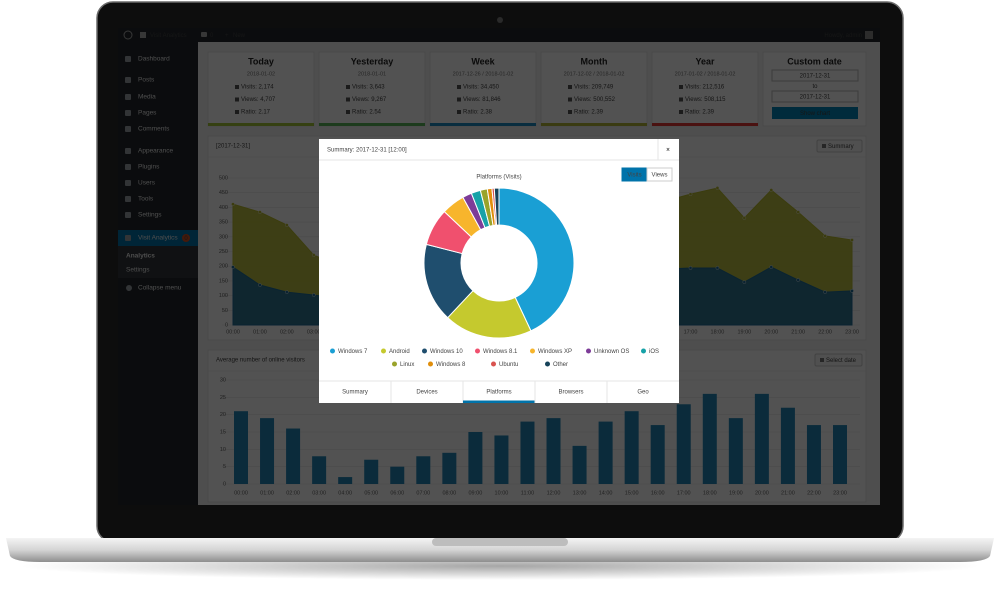 The width and height of the screenshot is (1000, 604). What do you see at coordinates (611, 352) in the screenshot?
I see `legend-label: Unknown OS` at bounding box center [611, 352].